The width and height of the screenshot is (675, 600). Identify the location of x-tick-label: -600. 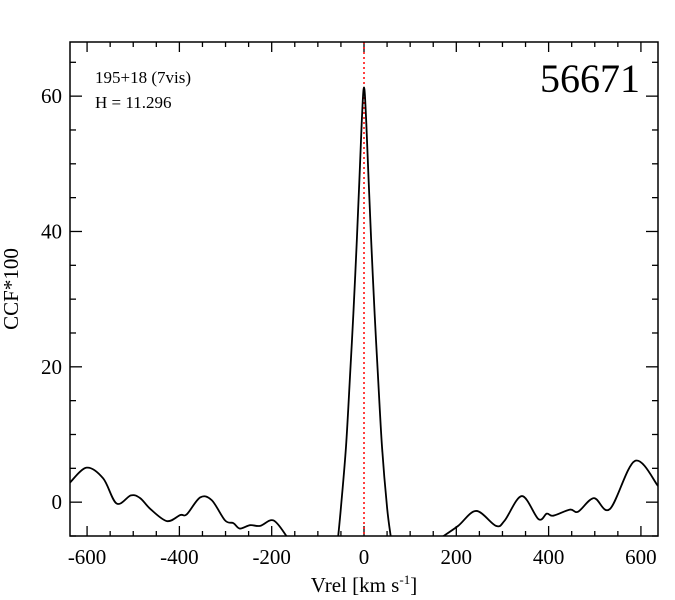
(87, 557).